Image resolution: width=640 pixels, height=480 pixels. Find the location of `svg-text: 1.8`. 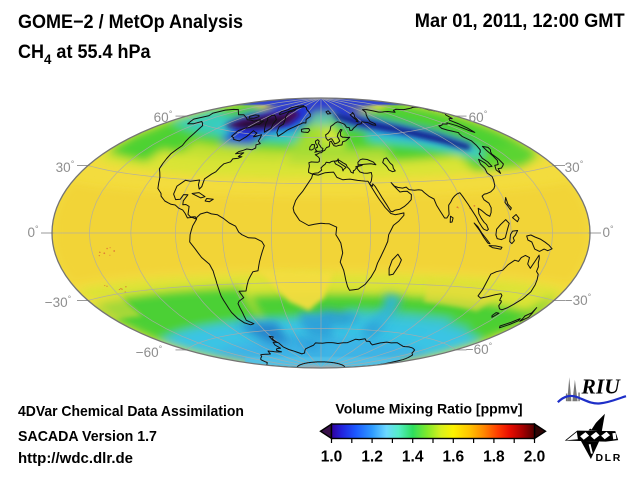

svg-text: 1.8 is located at coordinates (494, 457).